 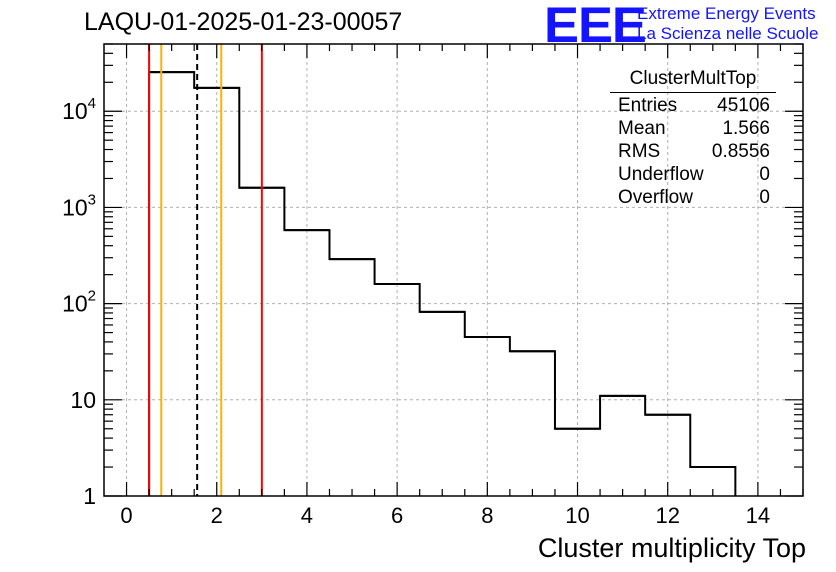 I want to click on x-tick-label: 4, so click(x=307, y=515).